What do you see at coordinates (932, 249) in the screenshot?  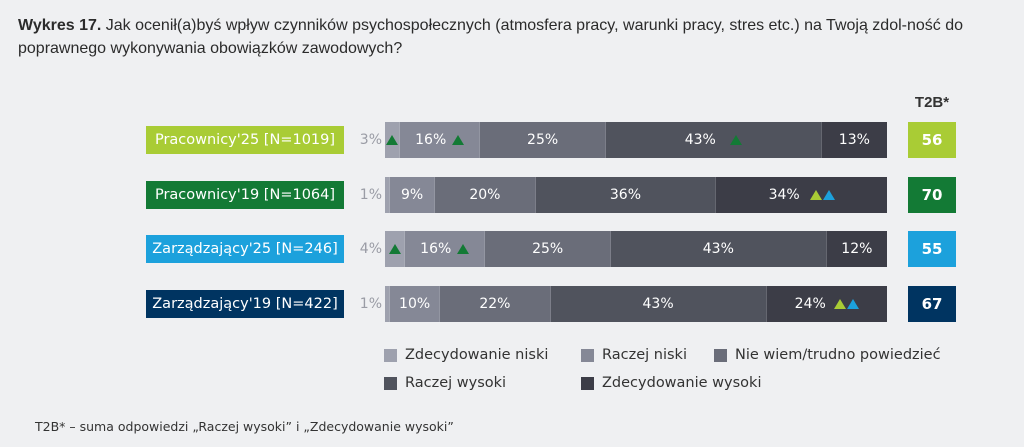 I see `t2b-value: 55` at bounding box center [932, 249].